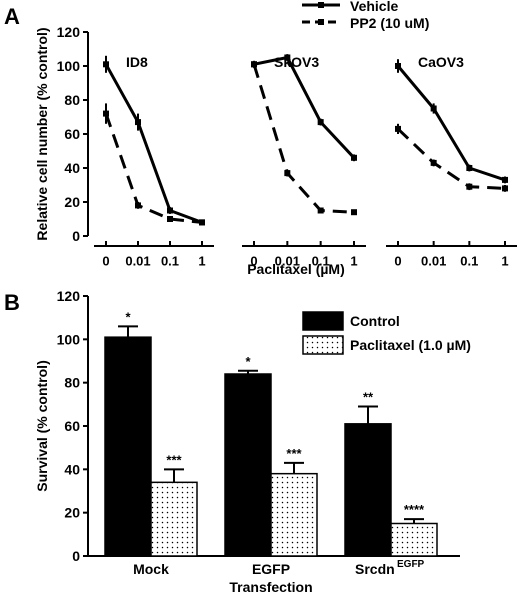 The image size is (520, 596). Describe the element at coordinates (410, 345) in the screenshot. I see `legend-label-paclitaxel: Paclitaxel (1.0 µM)` at that location.